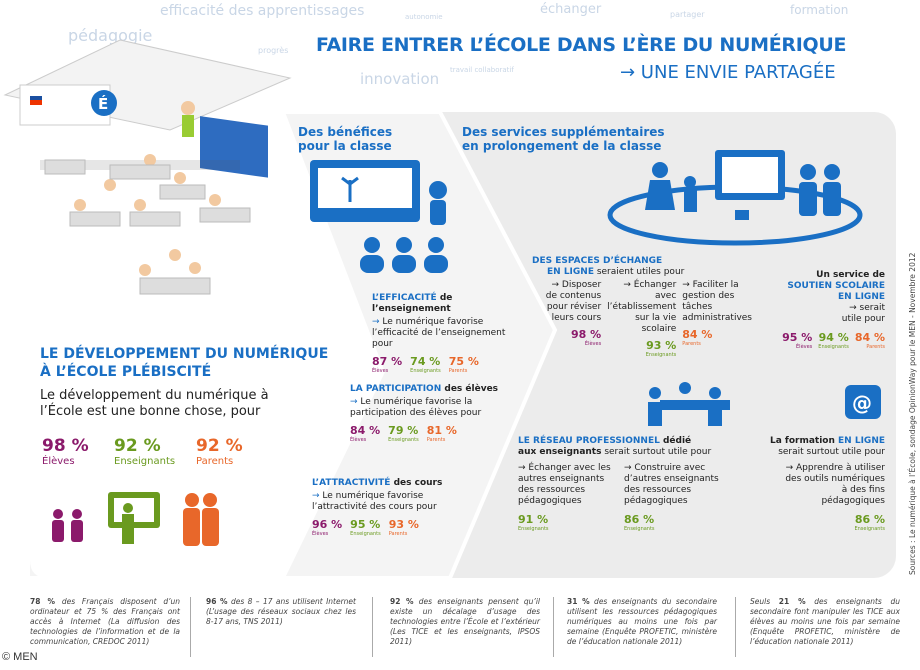 This screenshot has height=670, width=920. Describe the element at coordinates (327, 524) in the screenshot. I see `stat-value: 96 %` at that location.